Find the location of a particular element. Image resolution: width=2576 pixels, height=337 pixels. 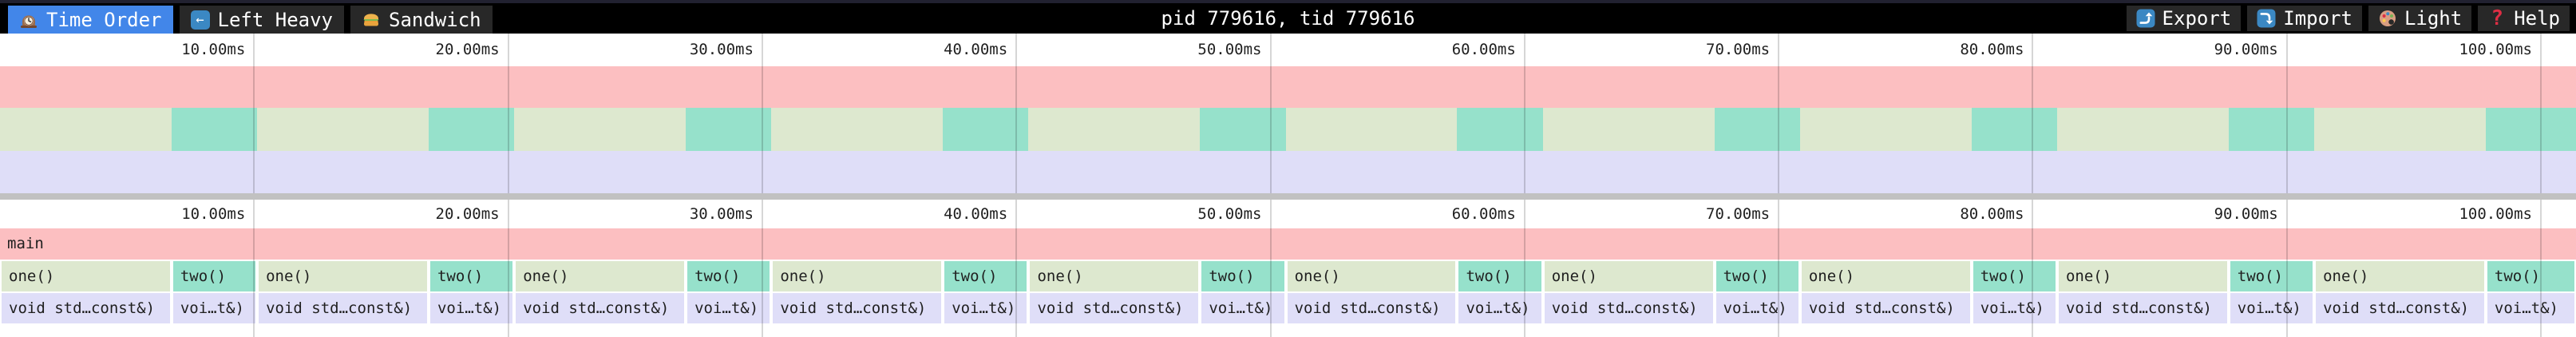

minimap-band-main is located at coordinates (1288, 87).